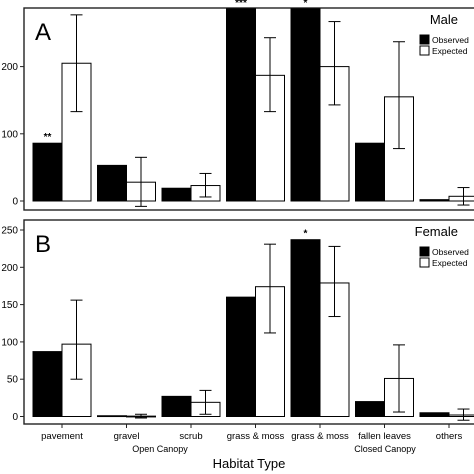 The width and height of the screenshot is (474, 474). I want to click on group-label-1: Closed Canopy, so click(385, 449).